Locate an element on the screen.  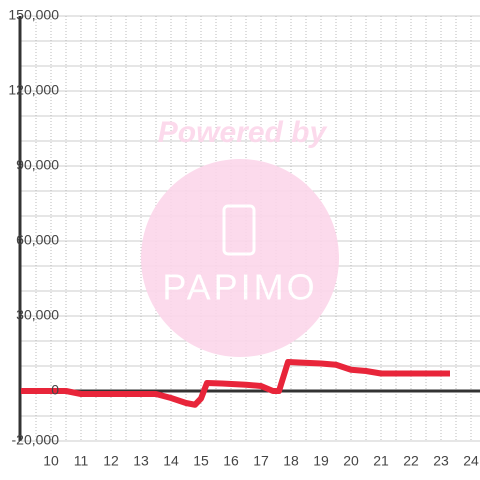
x-tick-label: 15 is located at coordinates (201, 461).